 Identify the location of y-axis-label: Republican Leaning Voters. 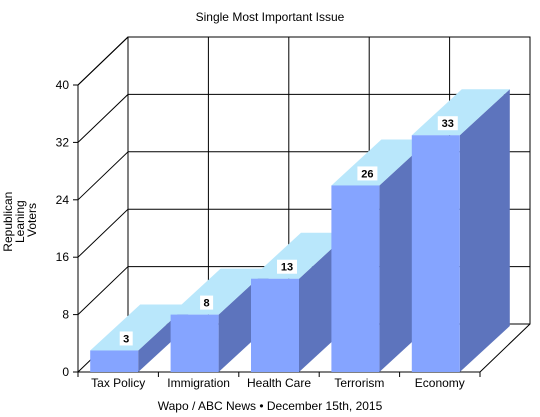
(20, 219).